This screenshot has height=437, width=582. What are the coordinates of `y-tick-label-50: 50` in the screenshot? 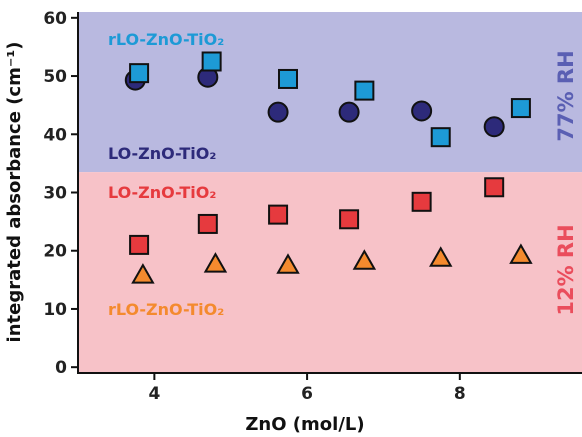 It's located at (55, 77).